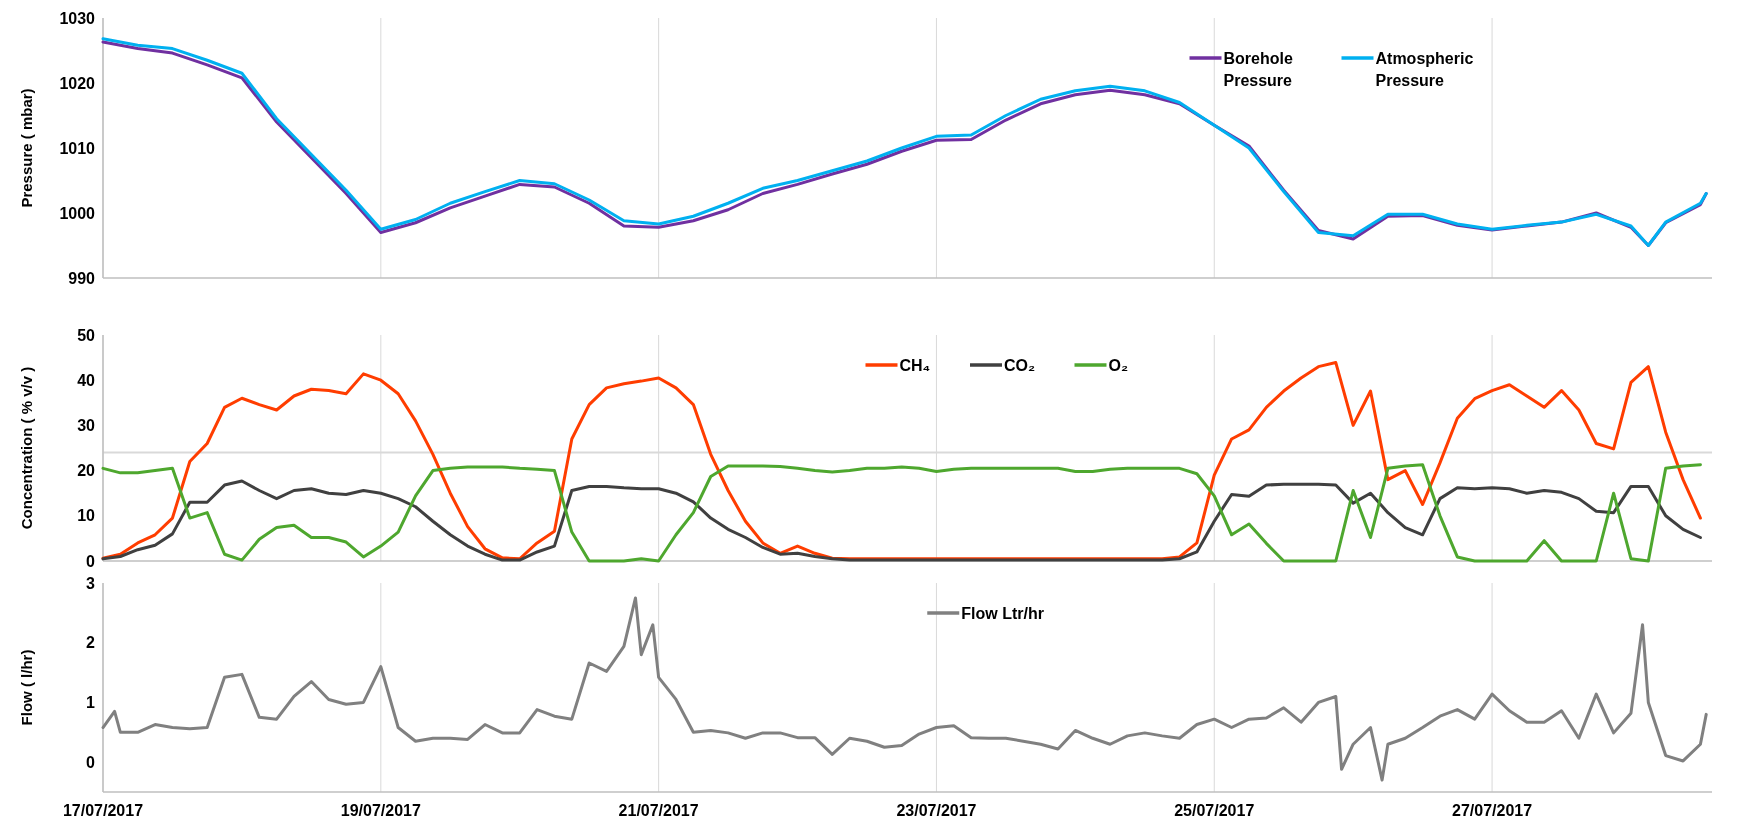  What do you see at coordinates (77, 83) in the screenshot?
I see `y-tick-label: 1020` at bounding box center [77, 83].